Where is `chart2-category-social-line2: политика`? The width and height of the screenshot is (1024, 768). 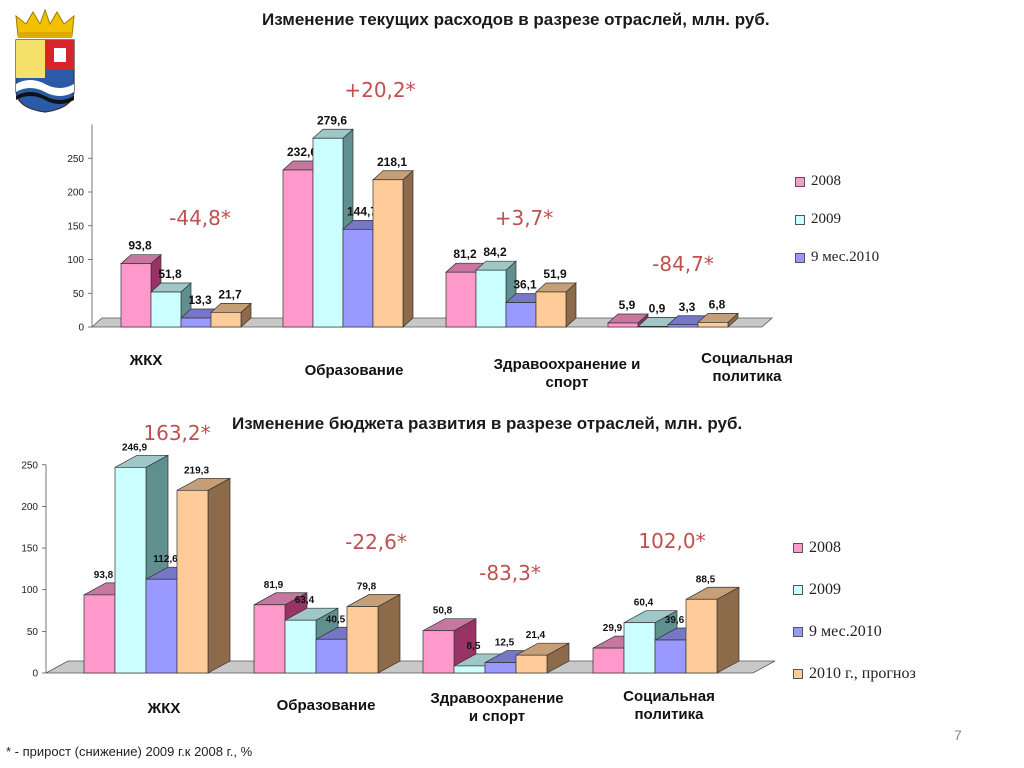
chart2-category-social-line2: политика is located at coordinates (669, 714).